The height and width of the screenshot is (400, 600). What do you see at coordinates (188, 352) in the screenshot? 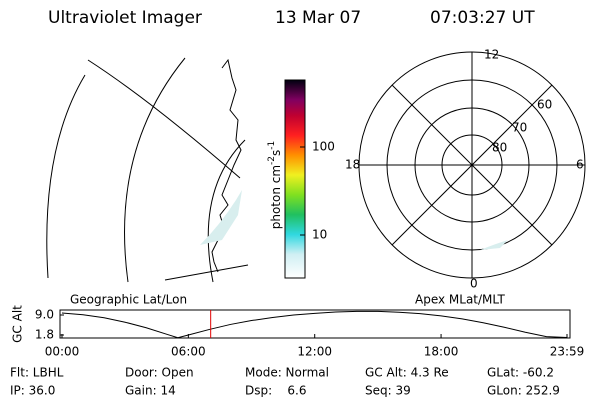
I see `x-tick-label: 06:00` at bounding box center [188, 352].